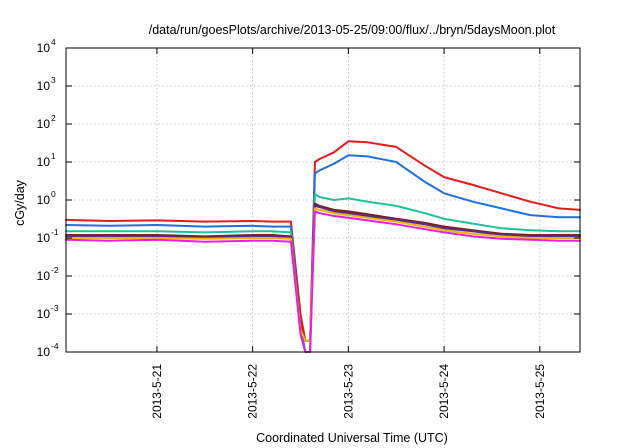  Describe the element at coordinates (540, 391) in the screenshot. I see `x-tick-label: 2013-5-25` at that location.